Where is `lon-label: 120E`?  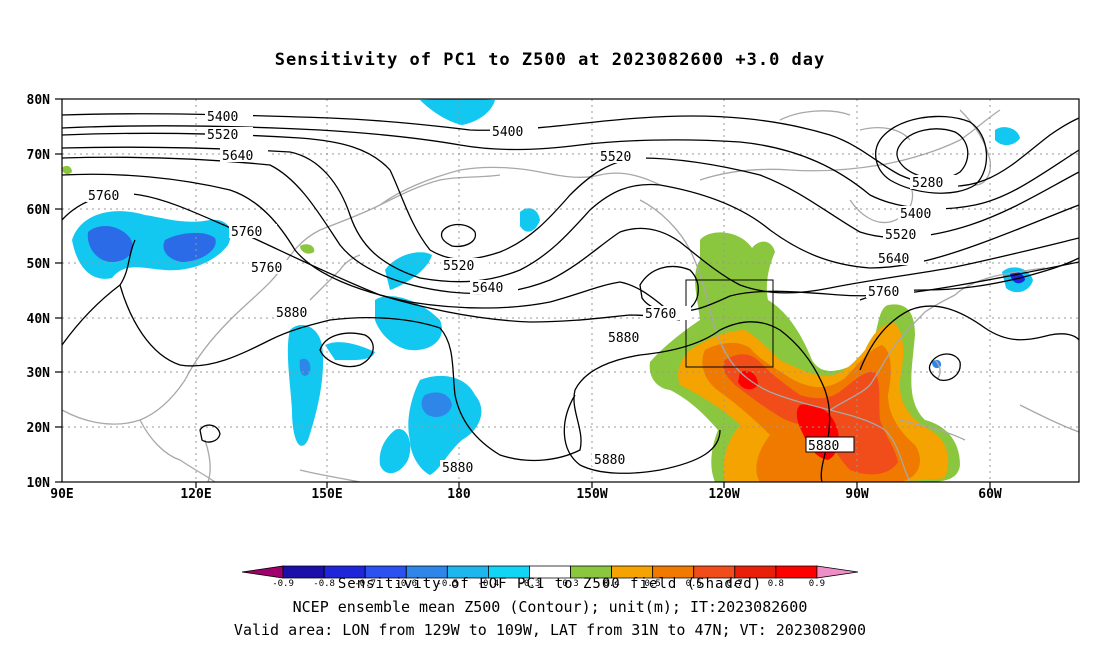 lon-label: 120E is located at coordinates (195, 494).